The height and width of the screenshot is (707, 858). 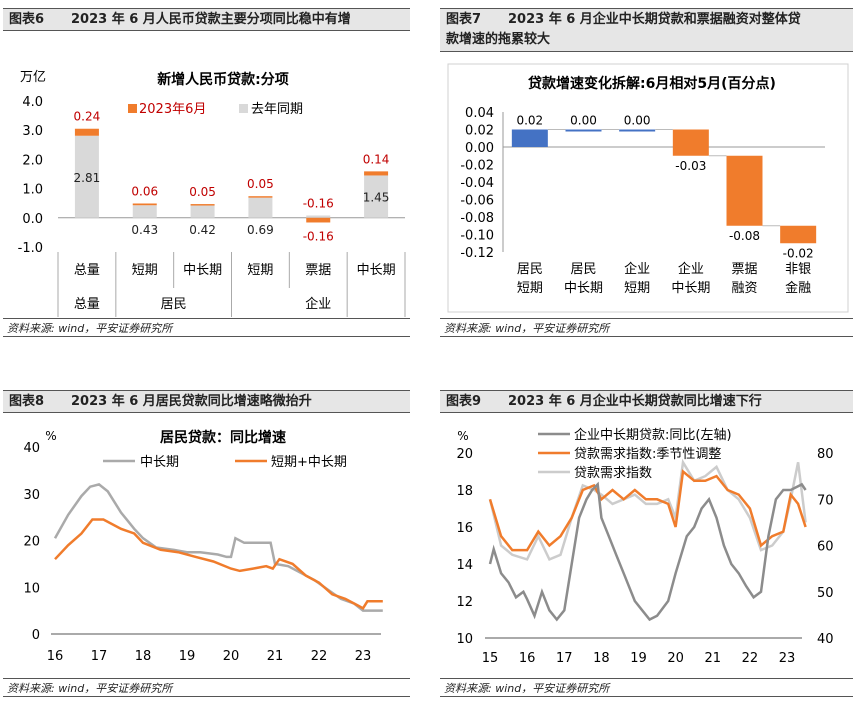 What do you see at coordinates (647, 454) in the screenshot?
I see `legend-label: 贷款需求指数:季节性调整` at bounding box center [647, 454].